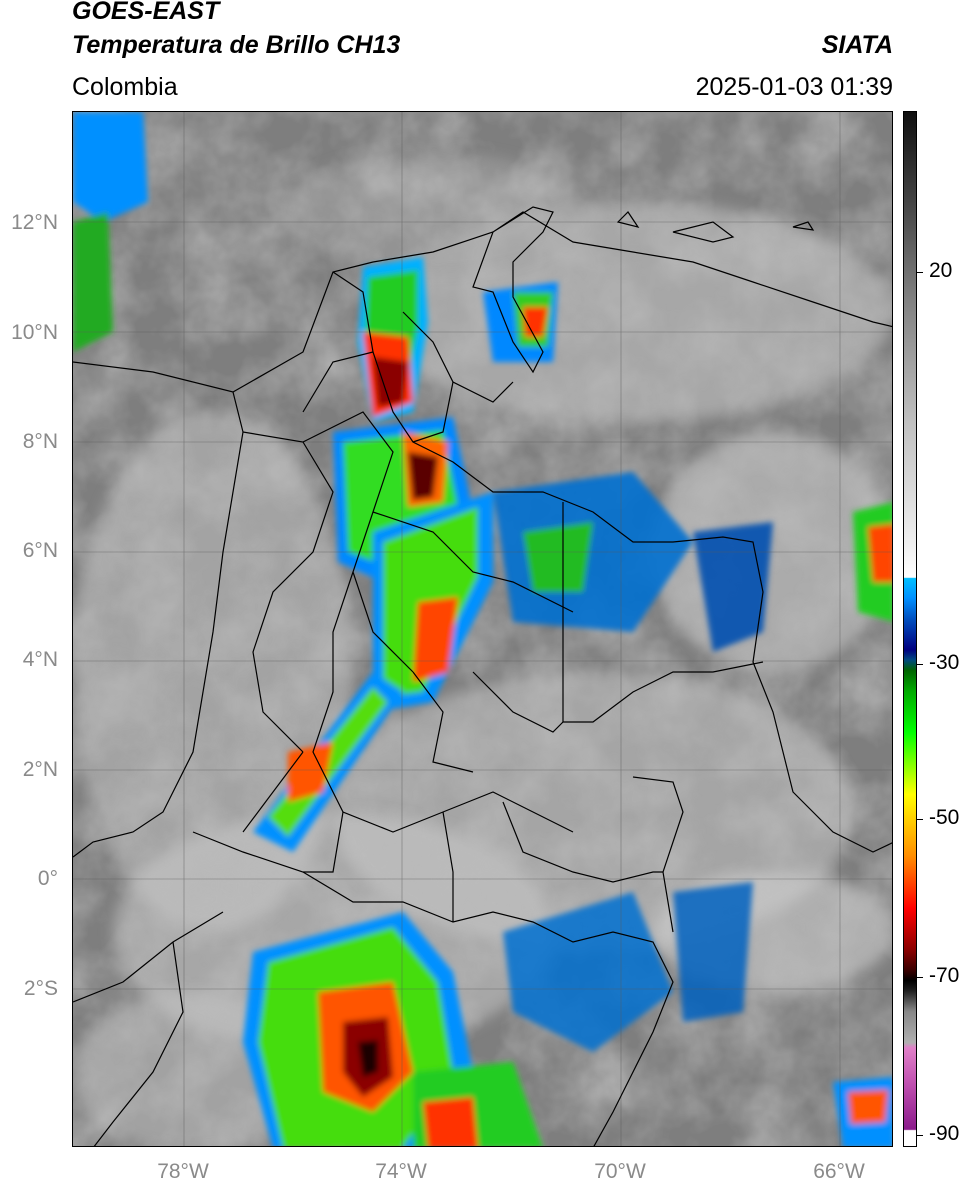 This screenshot has height=1190, width=966. What do you see at coordinates (47, 878) in the screenshot?
I see `lat-label-0: 0°` at bounding box center [47, 878].